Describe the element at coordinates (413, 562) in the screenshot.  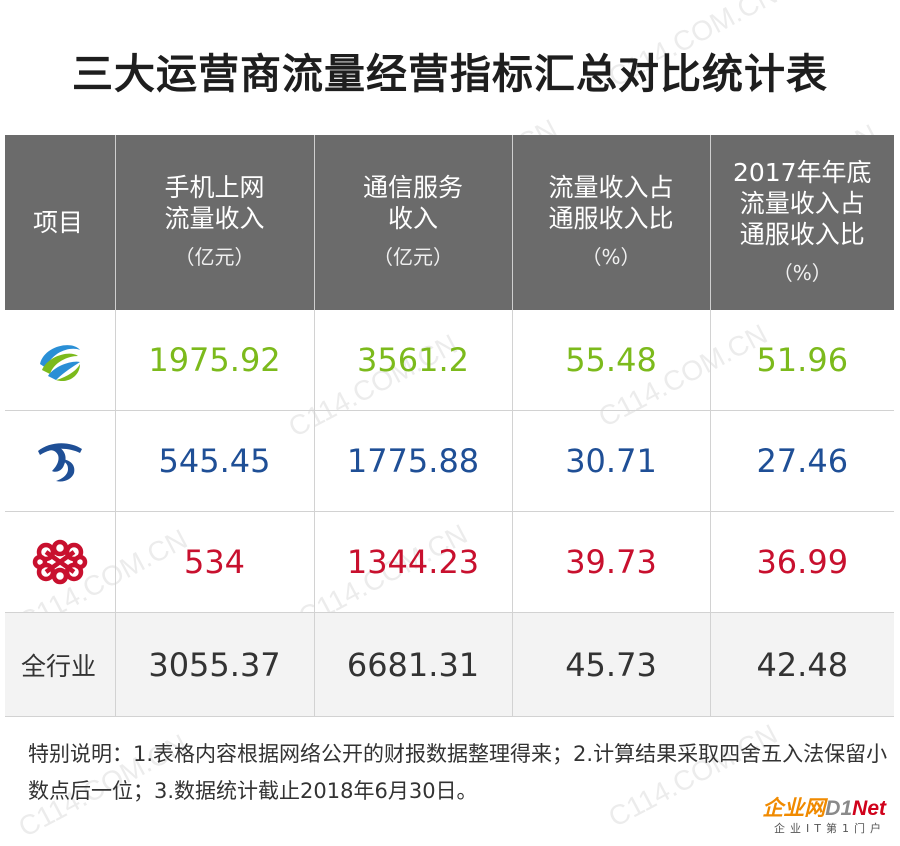
I see `cell-telecom-service-revenue: 1344.23` at that location.